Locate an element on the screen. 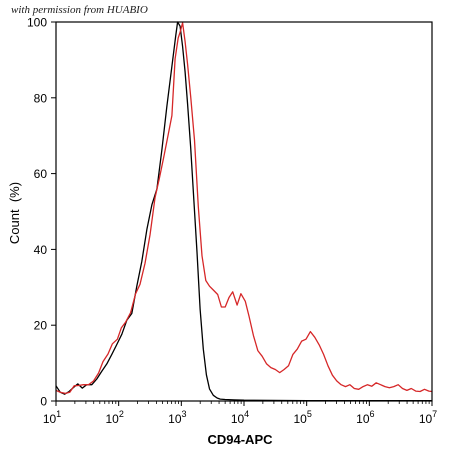 The width and height of the screenshot is (450, 454). x-tick-label: 10⁷ is located at coordinates (428, 417).